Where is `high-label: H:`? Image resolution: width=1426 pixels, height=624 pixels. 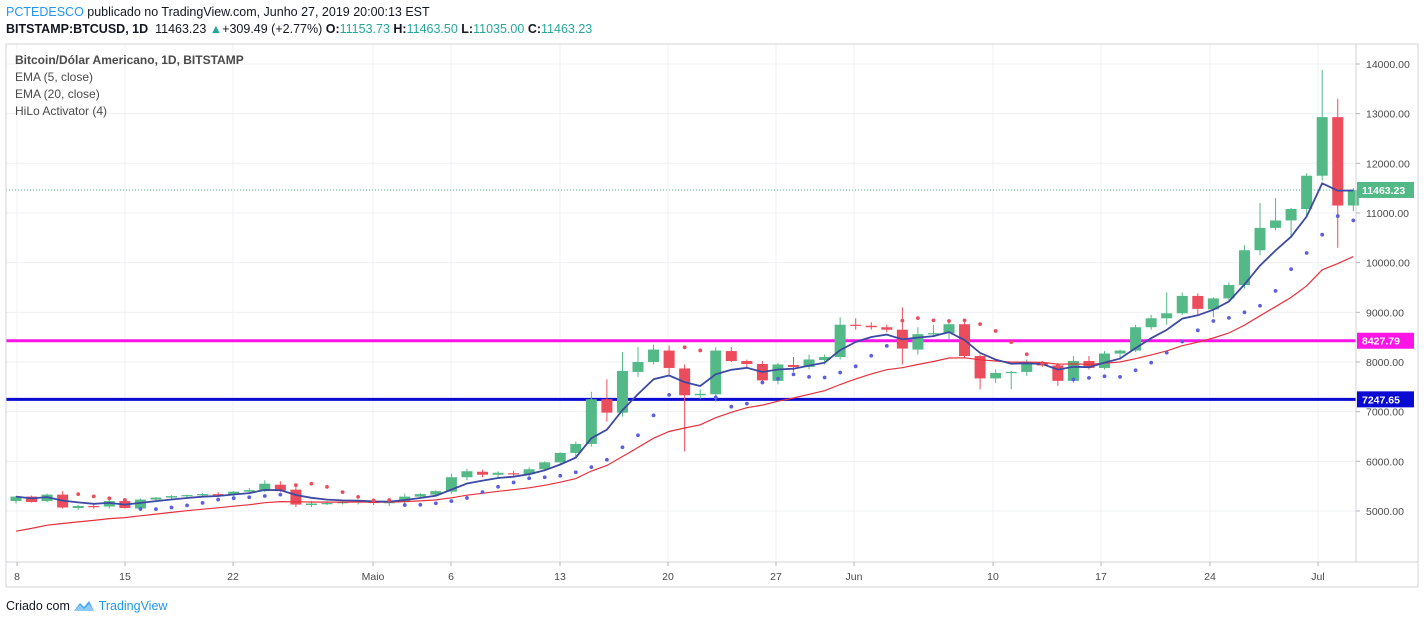
high-label: H: is located at coordinates (400, 29).